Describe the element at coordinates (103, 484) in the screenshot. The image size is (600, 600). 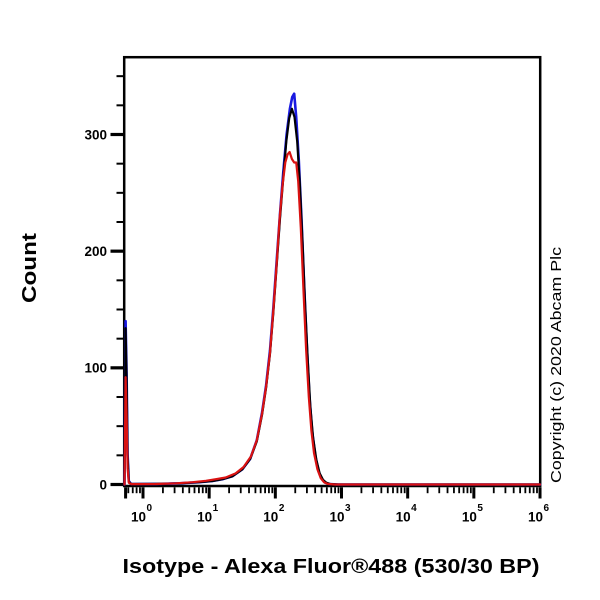
I see `y-tick-label: 0` at that location.